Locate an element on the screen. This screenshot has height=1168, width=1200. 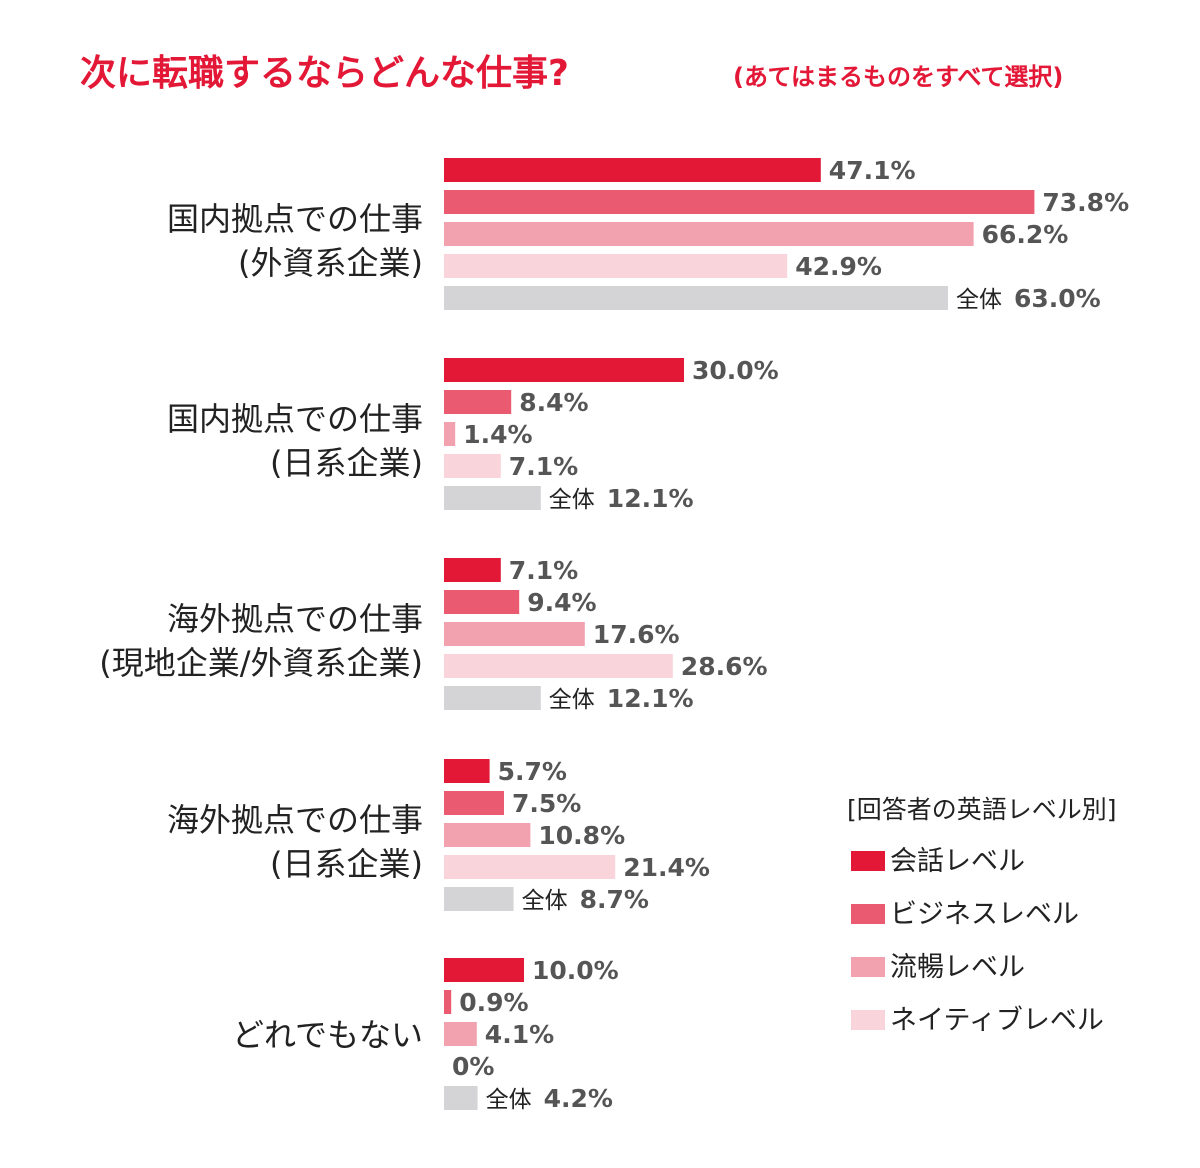
legend-title: [回答者の英語レベル別] is located at coordinates (982, 809).